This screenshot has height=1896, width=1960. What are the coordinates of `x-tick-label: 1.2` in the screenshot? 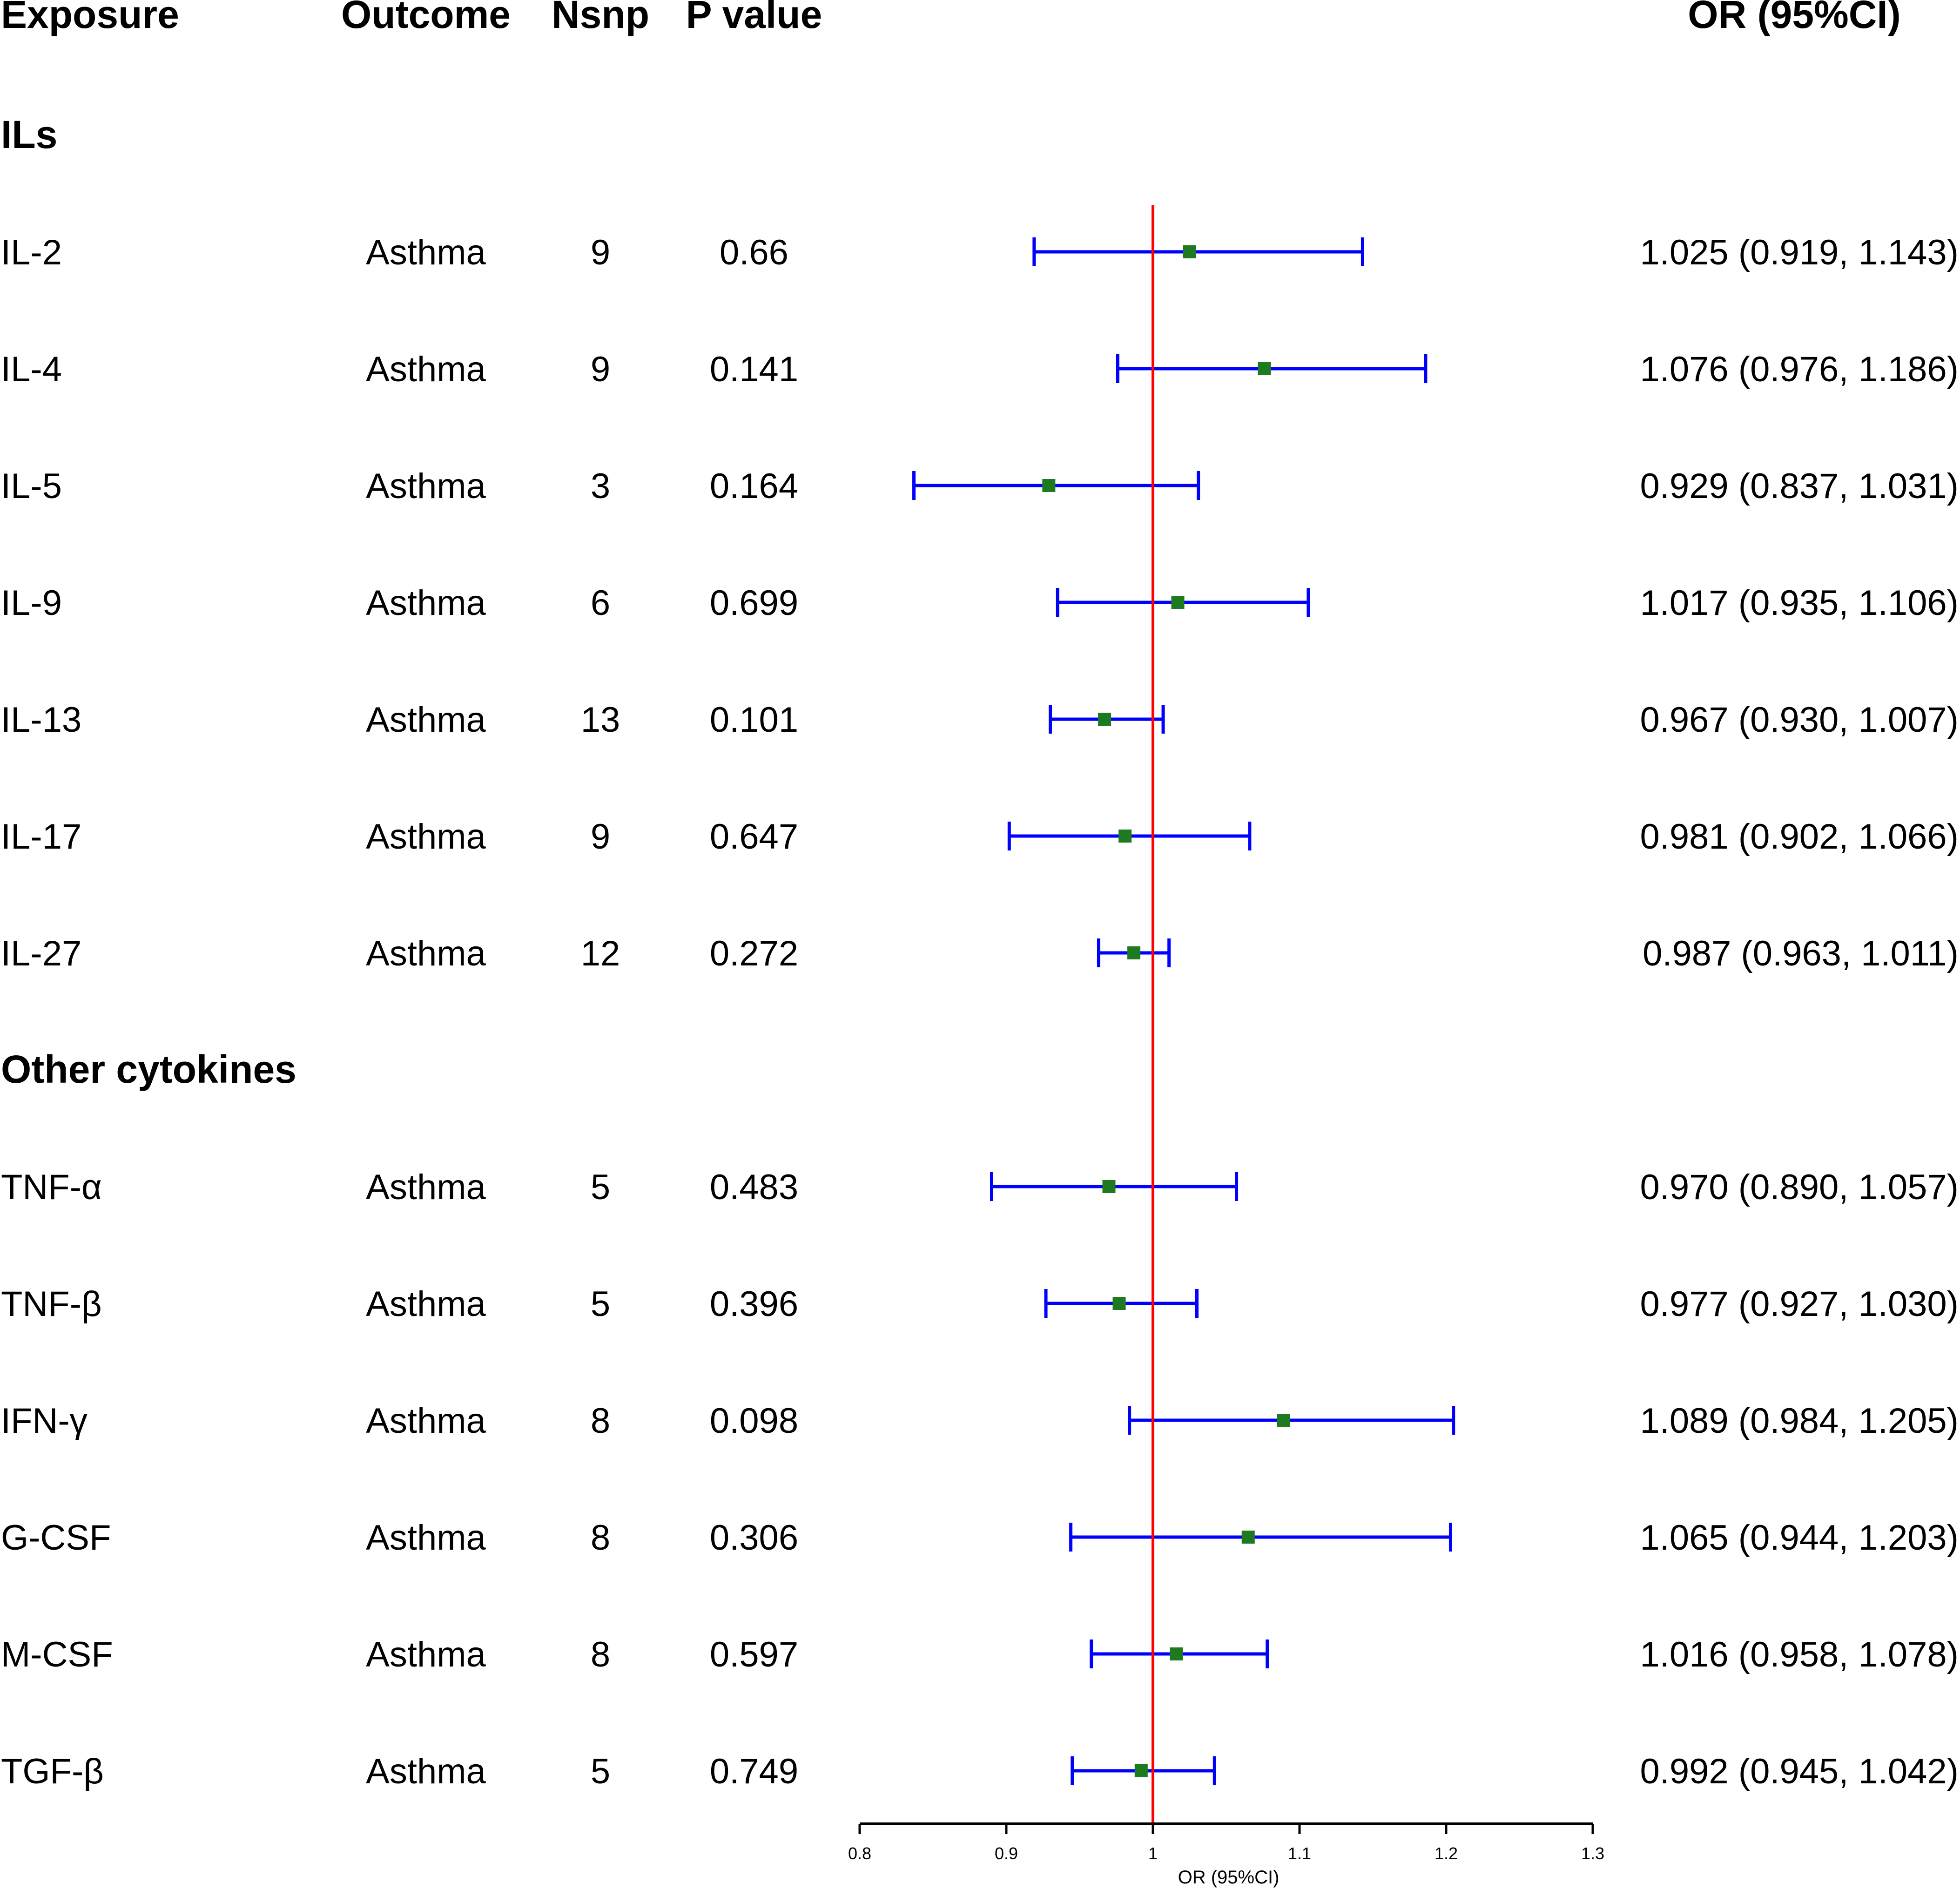 It's located at (1446, 1853).